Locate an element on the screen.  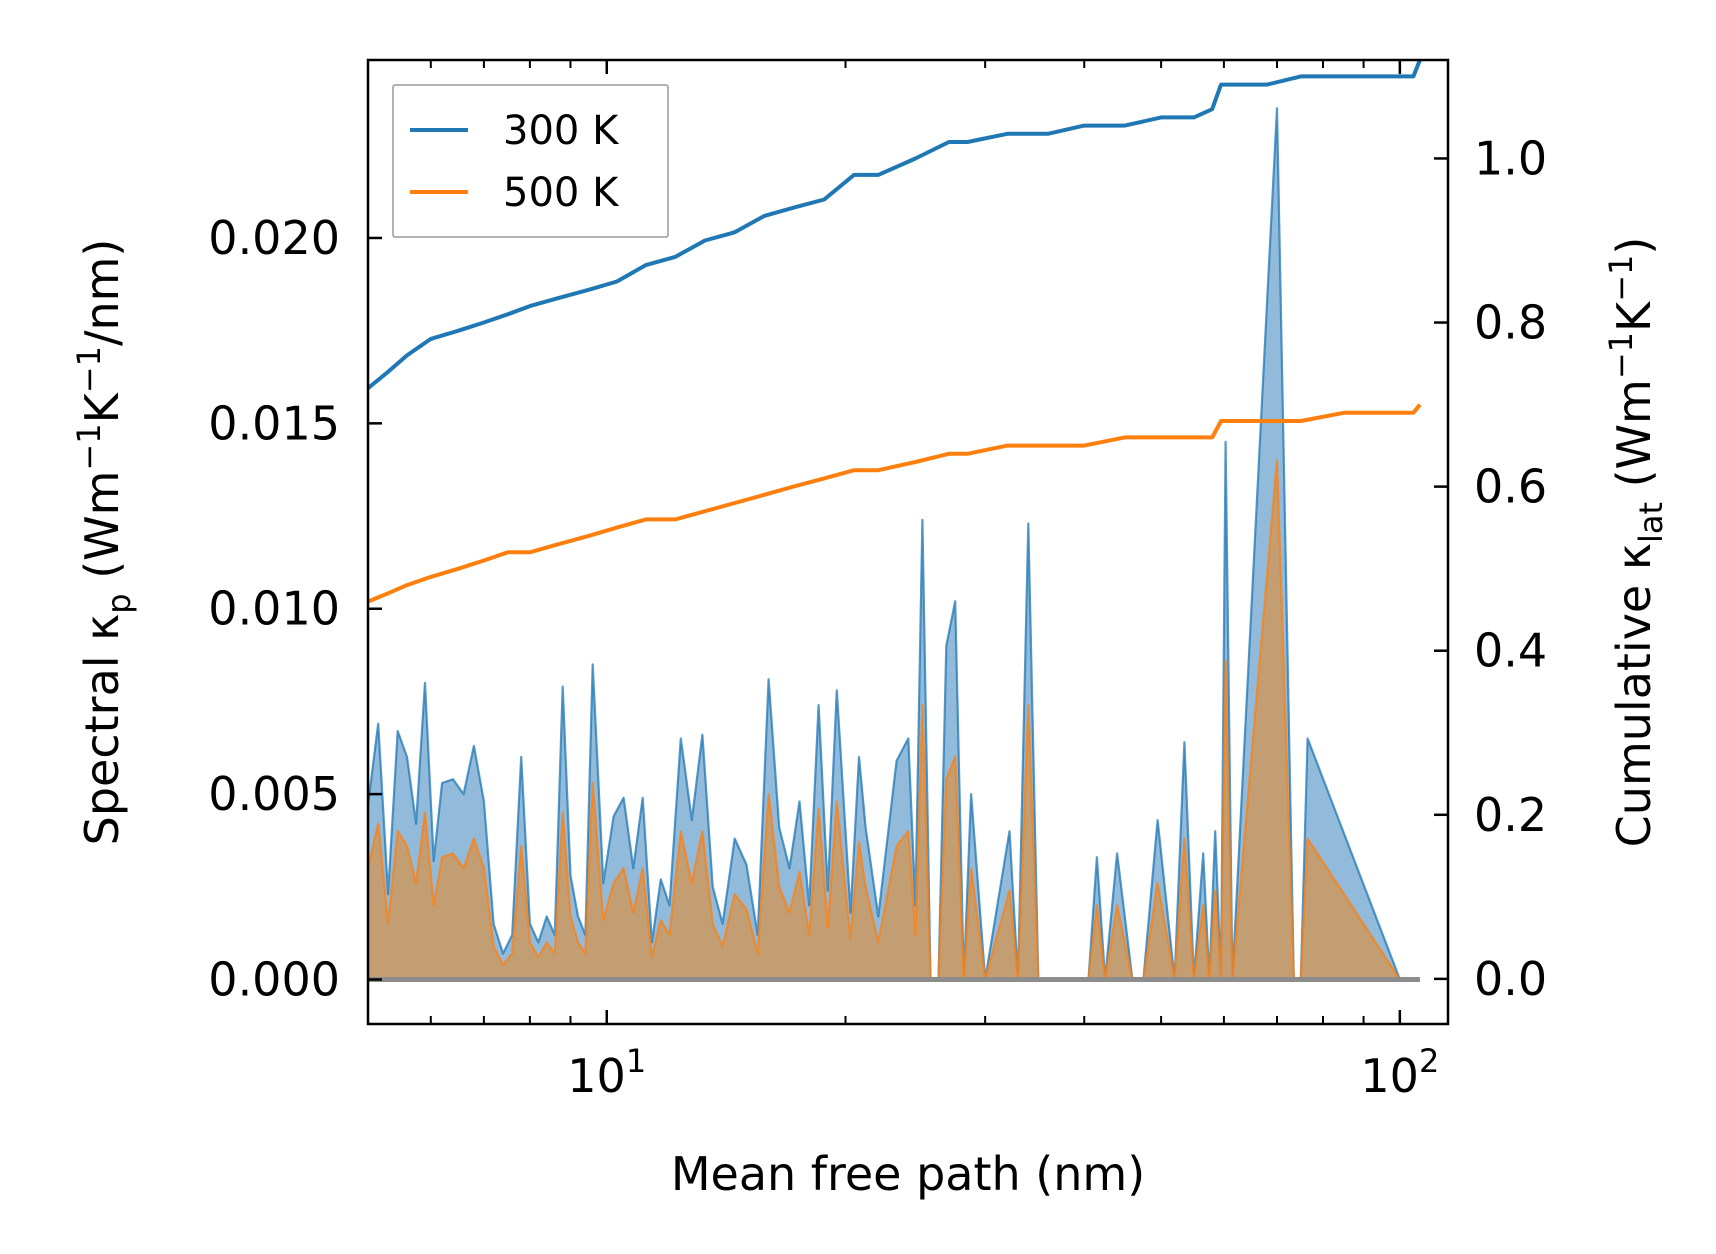
y-right-axis-label: Cumulative κlat (Wm−1K−1) is located at coordinates (1636, 542).